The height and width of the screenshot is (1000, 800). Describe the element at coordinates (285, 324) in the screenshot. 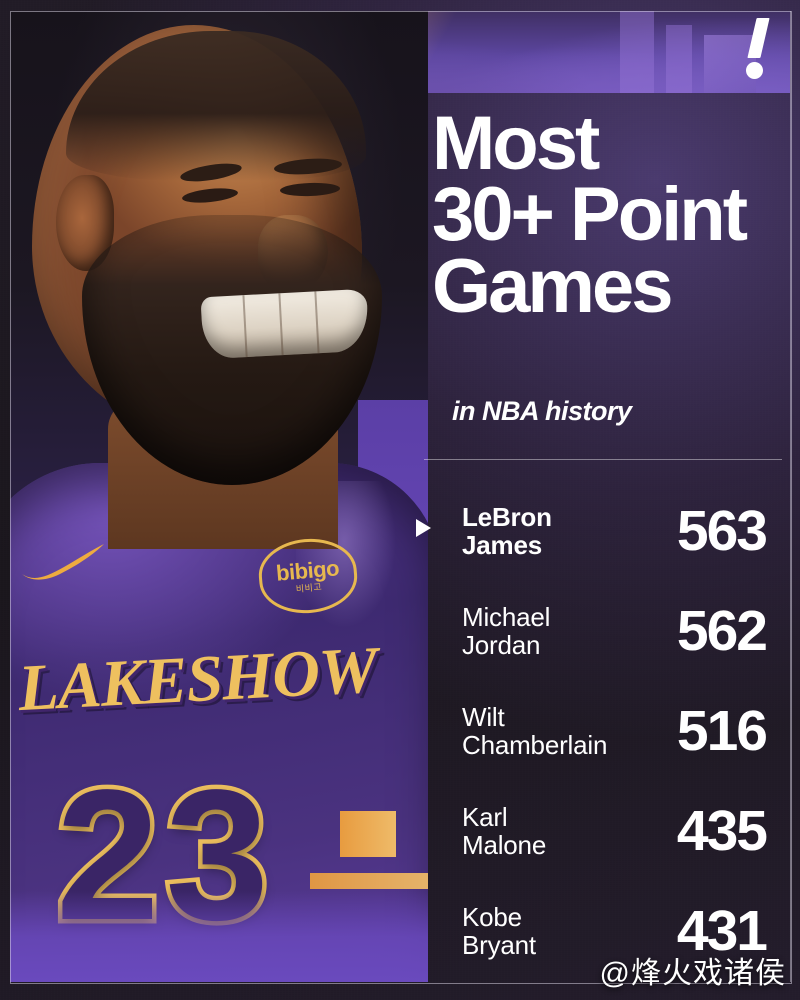

I see `player-smile` at that location.